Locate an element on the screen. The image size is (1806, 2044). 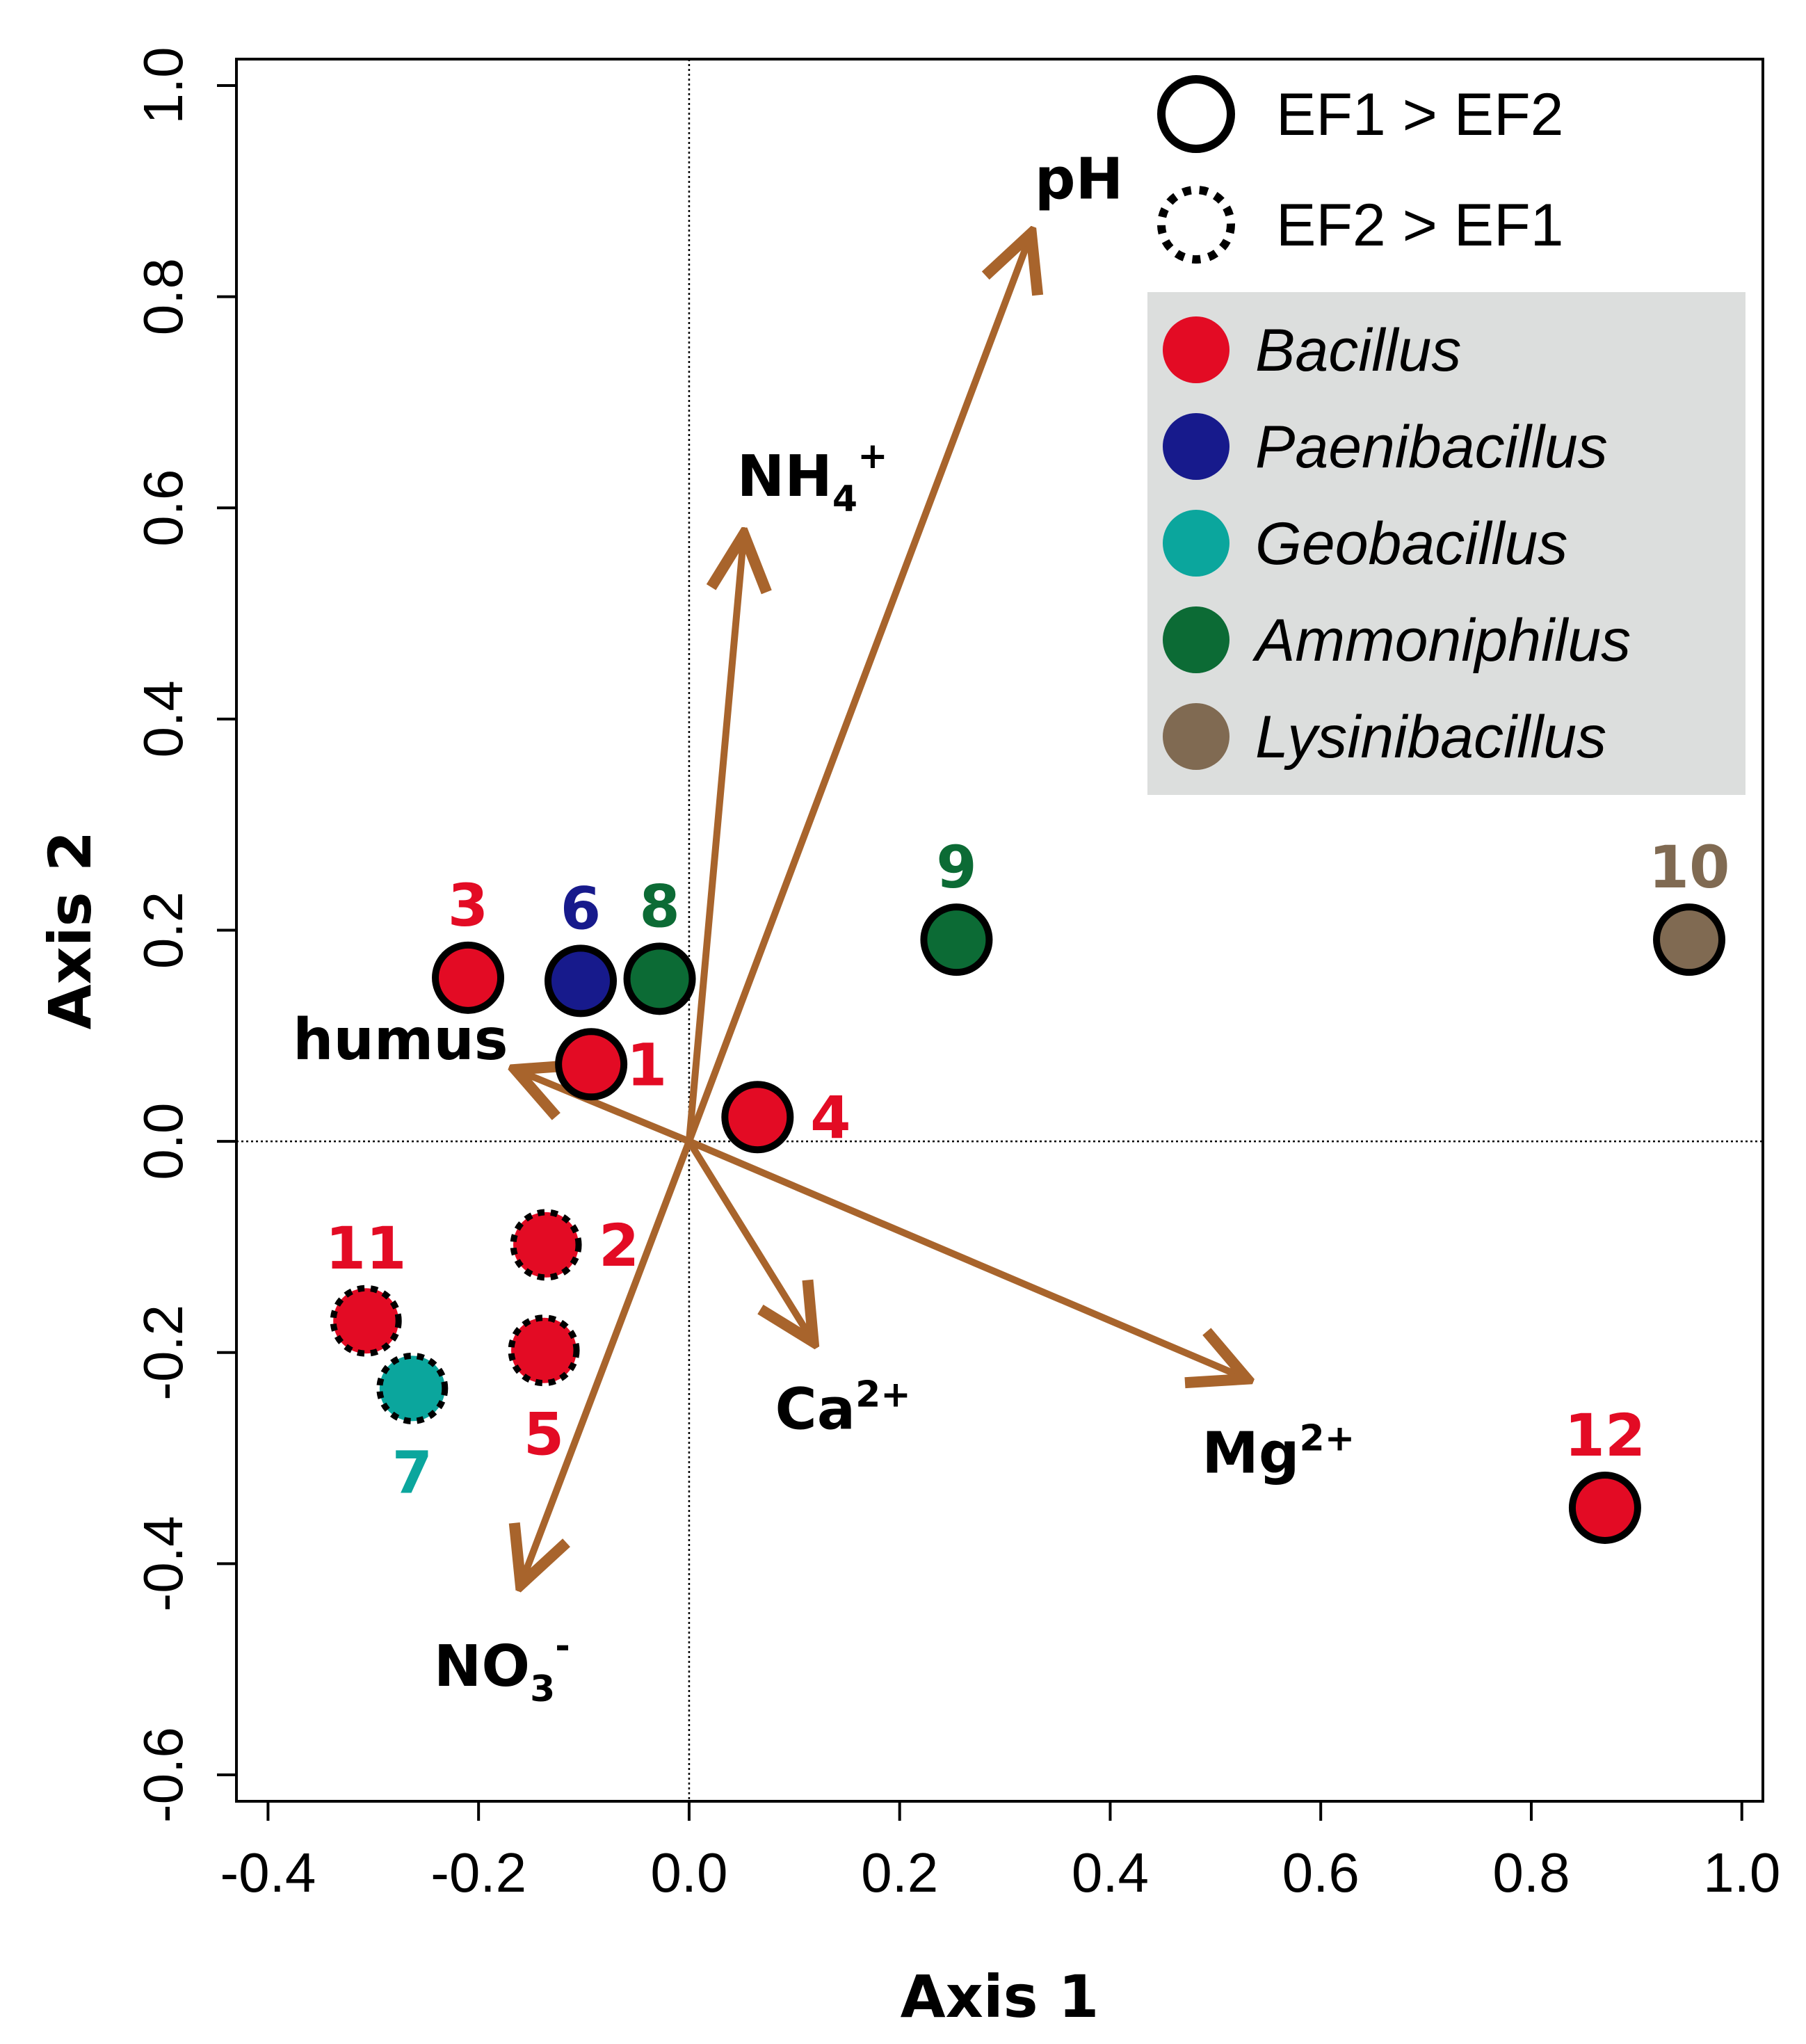
vector-label: humus is located at coordinates (400, 1040).